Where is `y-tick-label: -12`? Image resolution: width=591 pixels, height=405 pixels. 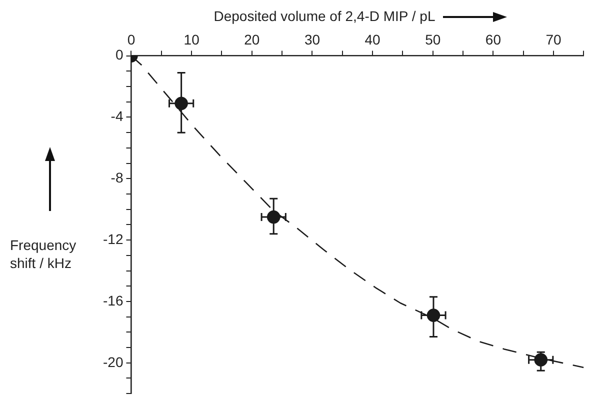
y-tick-label: -12 is located at coordinates (113, 238).